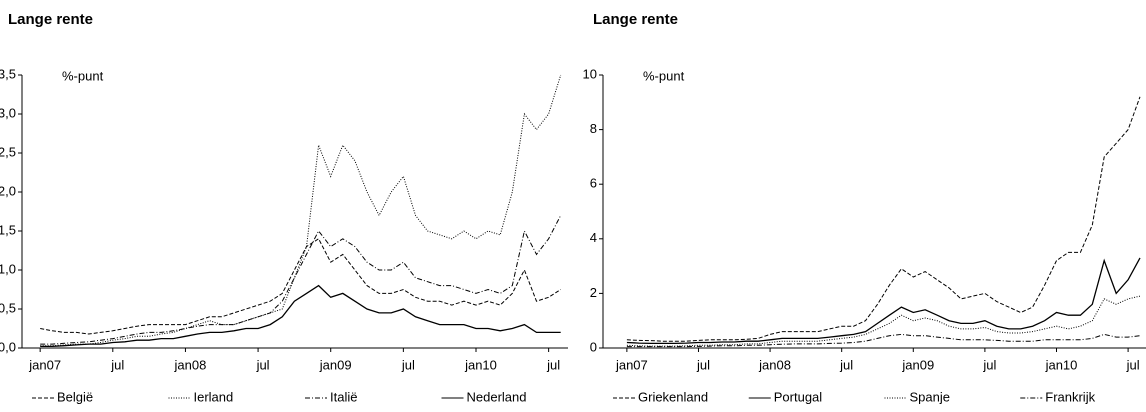 This screenshot has height=412, width=1146. I want to click on y-tick-label: 2, so click(593, 292).